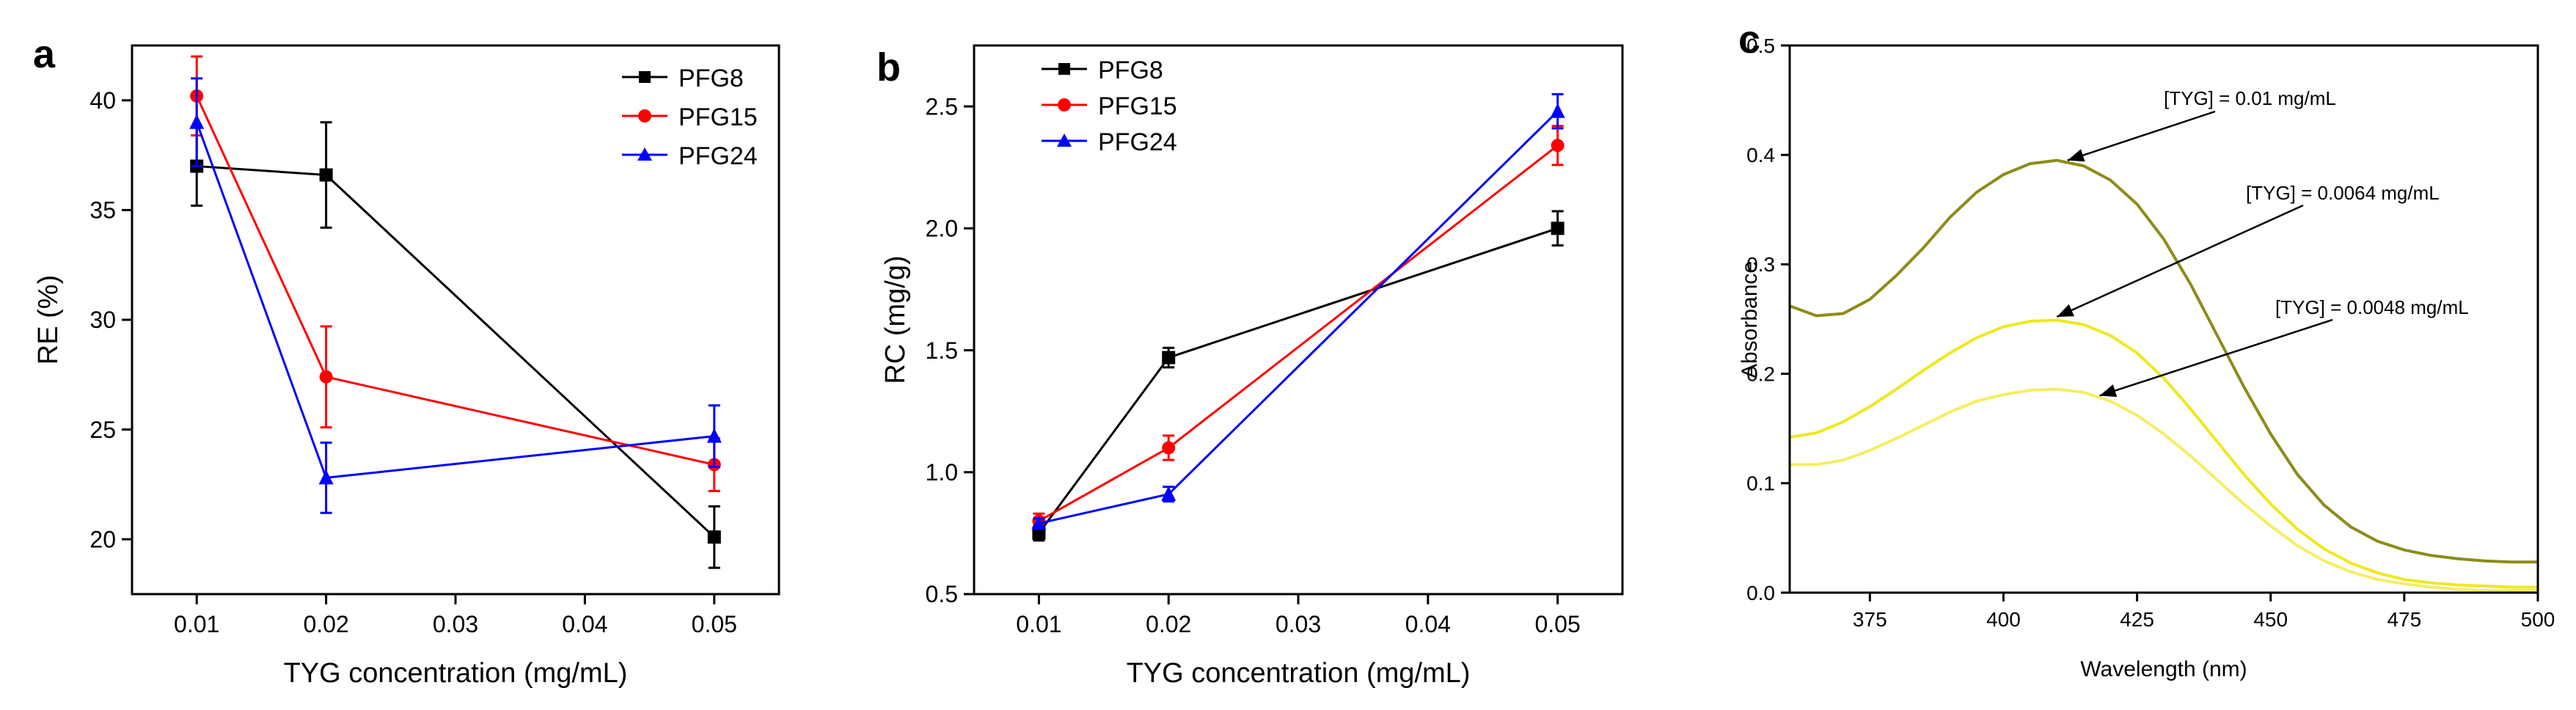 The height and width of the screenshot is (710, 2576). Describe the element at coordinates (1760, 373) in the screenshot. I see `y-tick-label: 0.2` at that location.